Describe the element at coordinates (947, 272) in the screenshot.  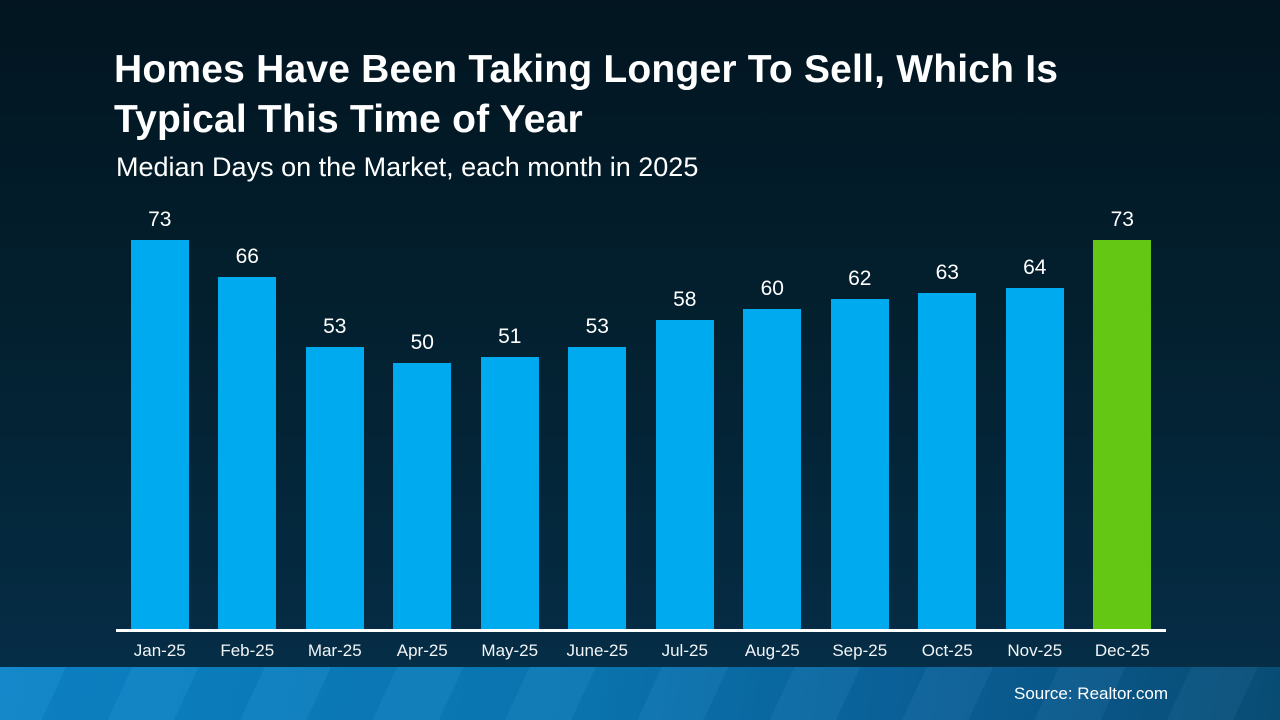
I see `value-label: 63` at that location.